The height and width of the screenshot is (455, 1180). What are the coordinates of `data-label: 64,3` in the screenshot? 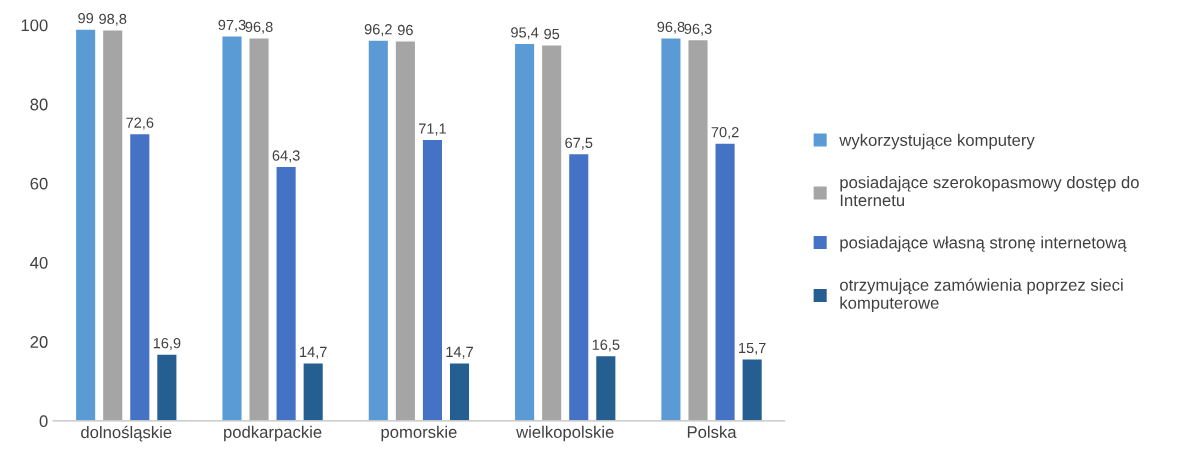 It's located at (286, 156).